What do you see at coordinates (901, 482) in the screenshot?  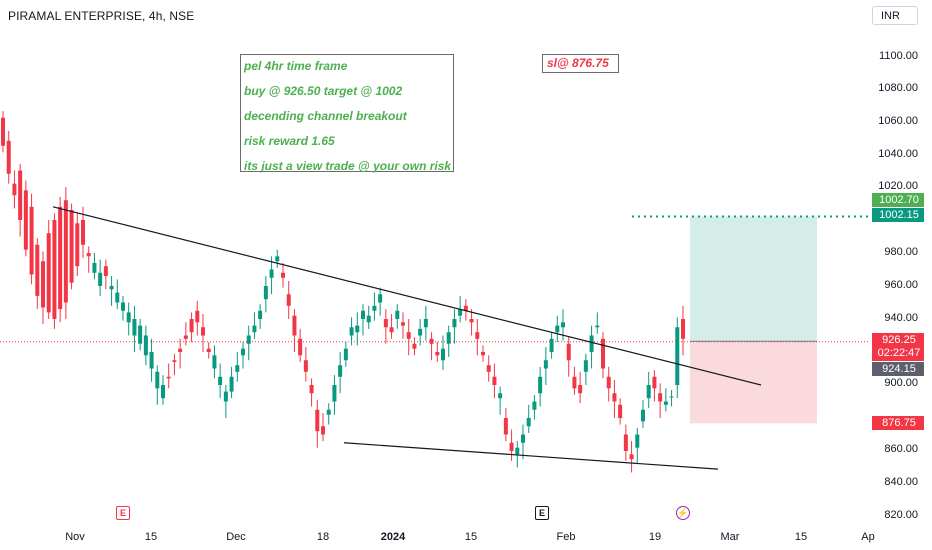 I see `y-tick-label: 840.00` at bounding box center [901, 482].